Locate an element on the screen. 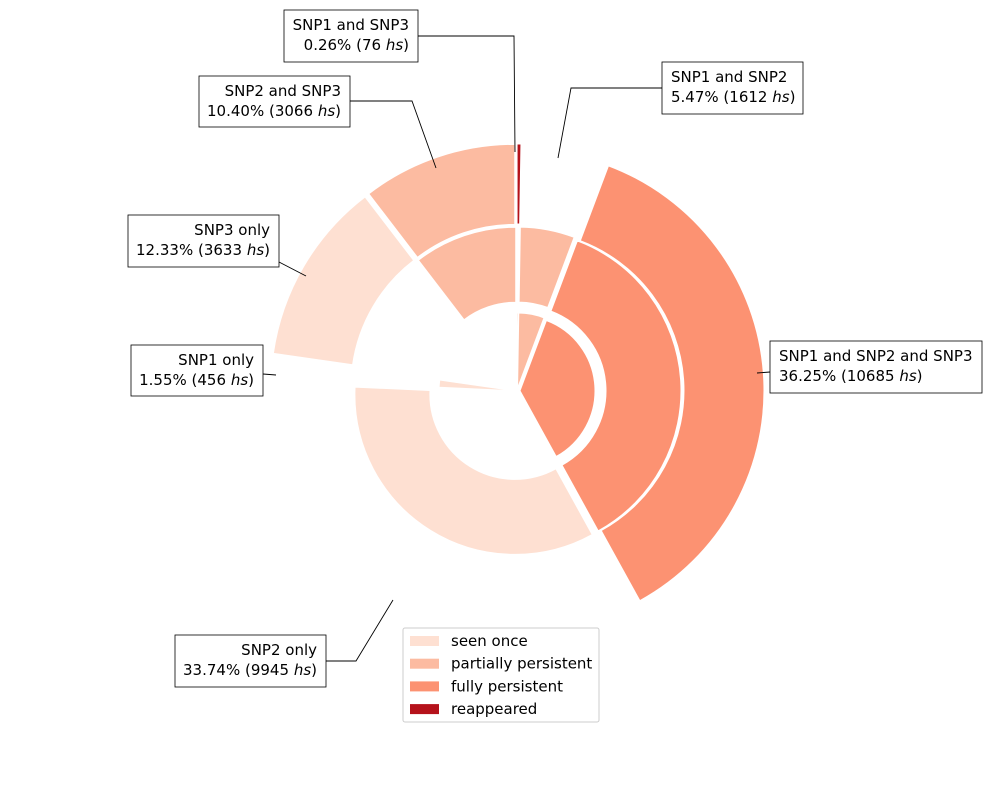  percent-text: 1.55% is located at coordinates (163, 380).